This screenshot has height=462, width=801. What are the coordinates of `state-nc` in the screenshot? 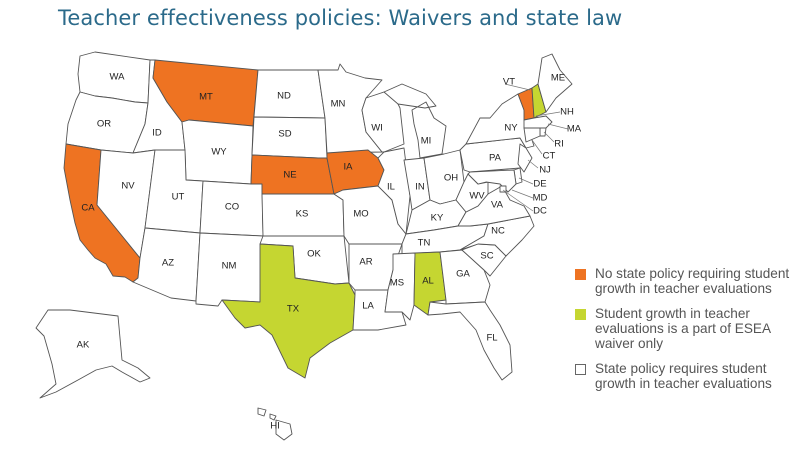 It's located at (497, 236).